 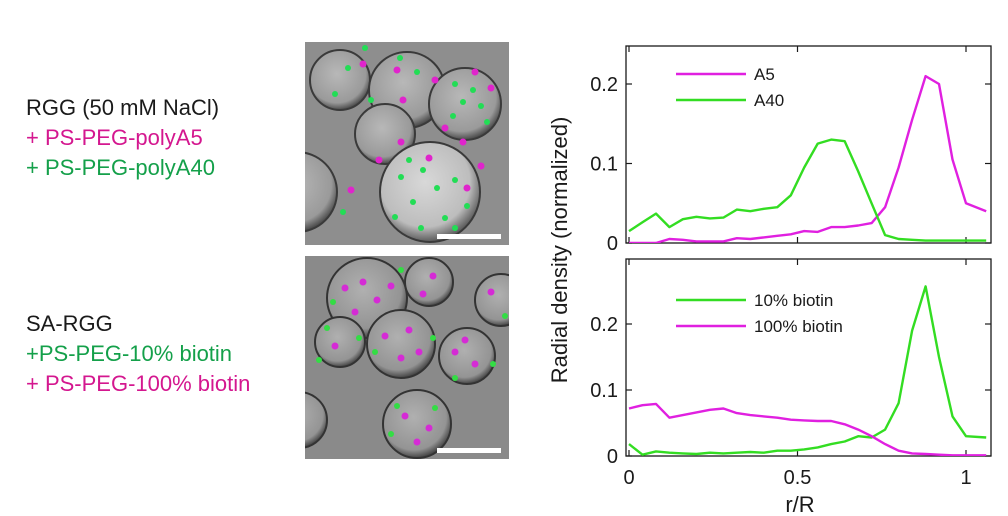 I want to click on x-tick-label: 0, so click(x=628, y=478).